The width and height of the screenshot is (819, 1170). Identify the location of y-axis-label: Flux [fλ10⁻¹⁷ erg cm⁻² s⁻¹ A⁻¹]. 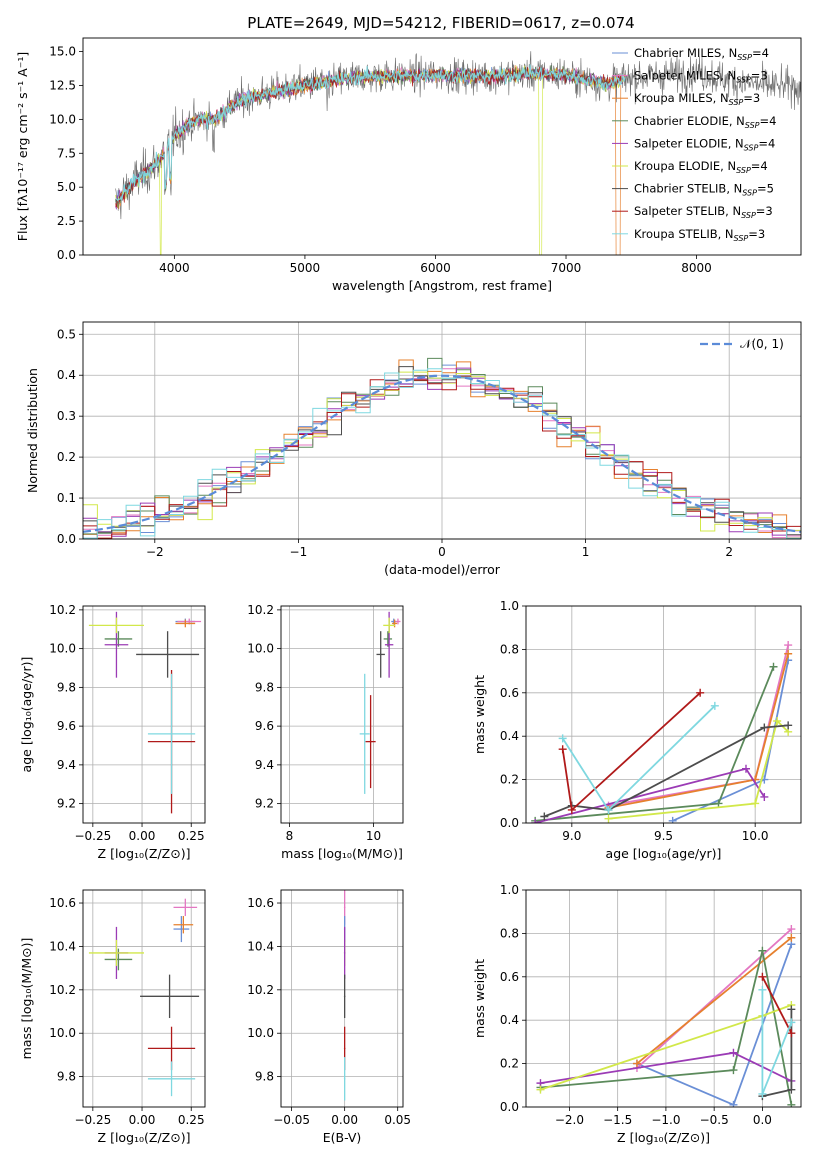
(22, 146).